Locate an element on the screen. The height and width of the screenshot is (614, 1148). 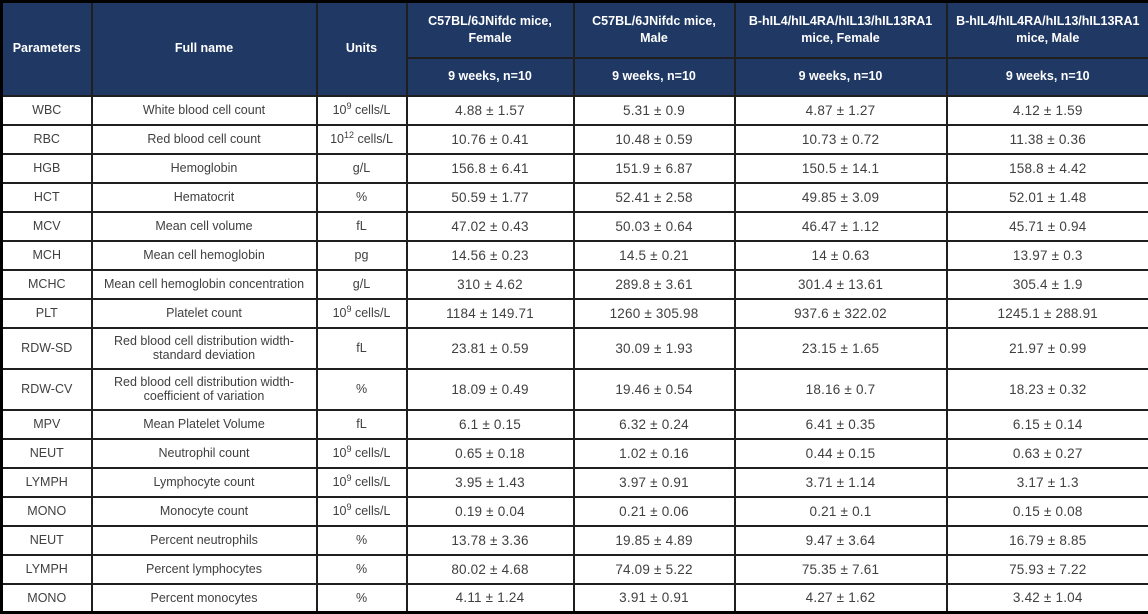
value-cell: 45.71 ± 0.94 is located at coordinates (1047, 226).